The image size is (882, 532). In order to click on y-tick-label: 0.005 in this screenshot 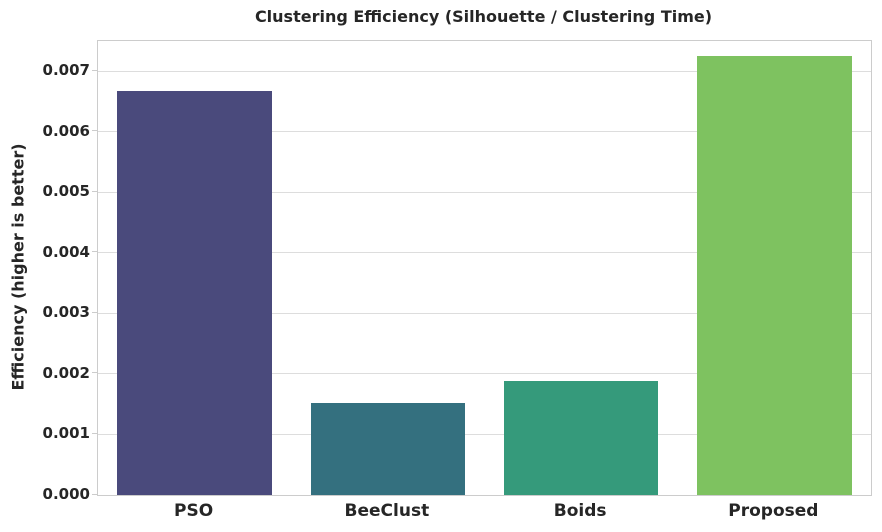, I will do `click(66, 191)`.